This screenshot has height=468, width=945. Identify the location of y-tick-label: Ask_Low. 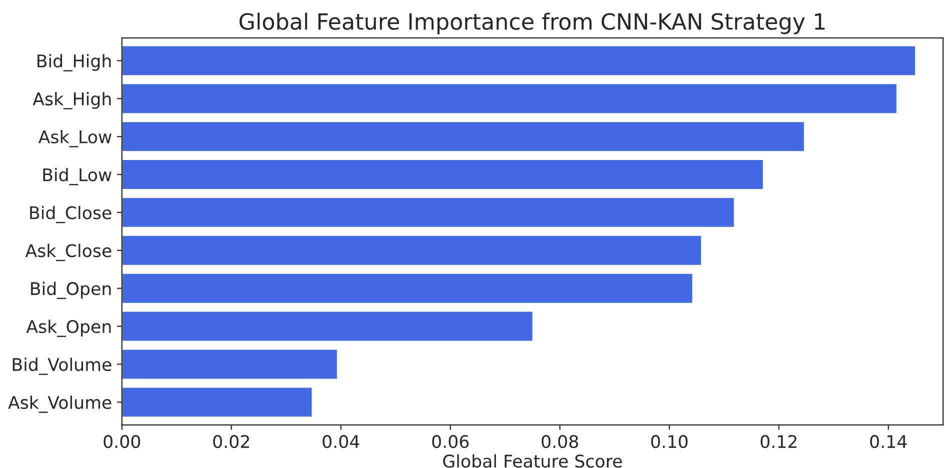
(75, 139).